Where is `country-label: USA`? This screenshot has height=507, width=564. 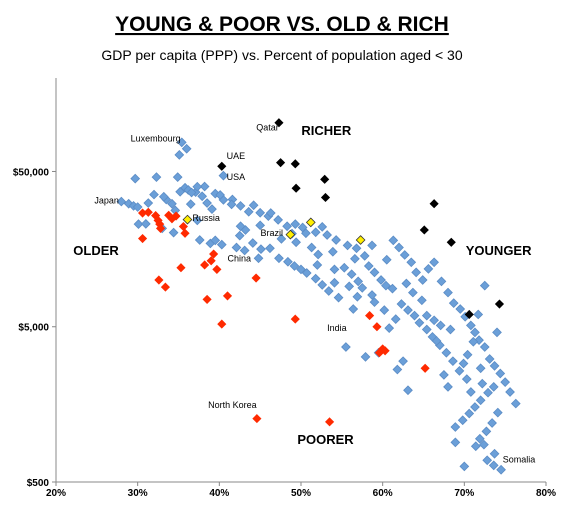
country-label: USA is located at coordinates (236, 177).